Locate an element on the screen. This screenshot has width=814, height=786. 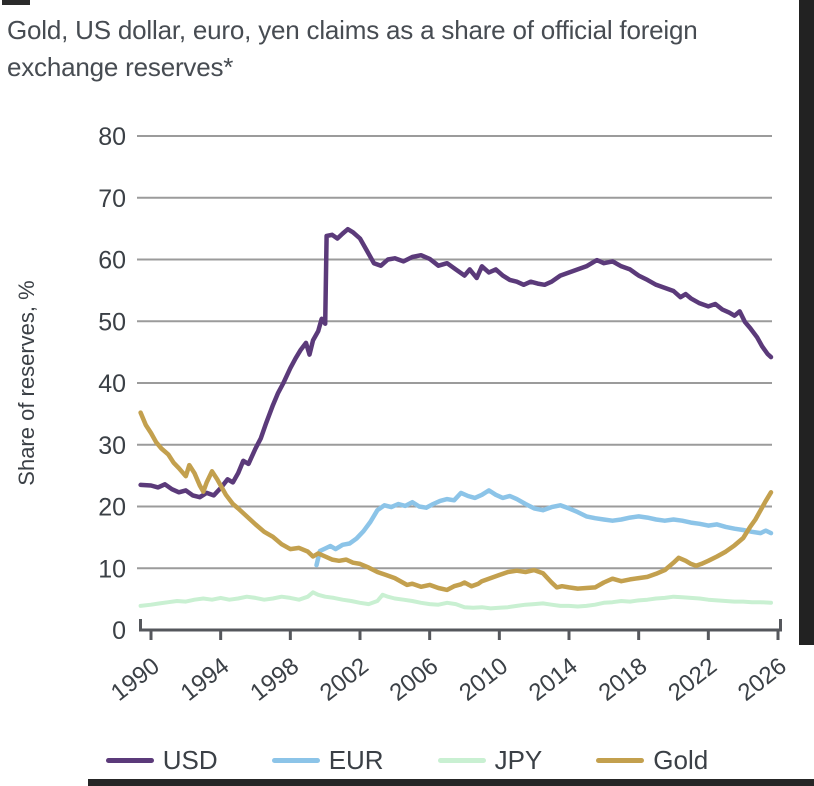
legend-label-usd: USD is located at coordinates (190, 759).